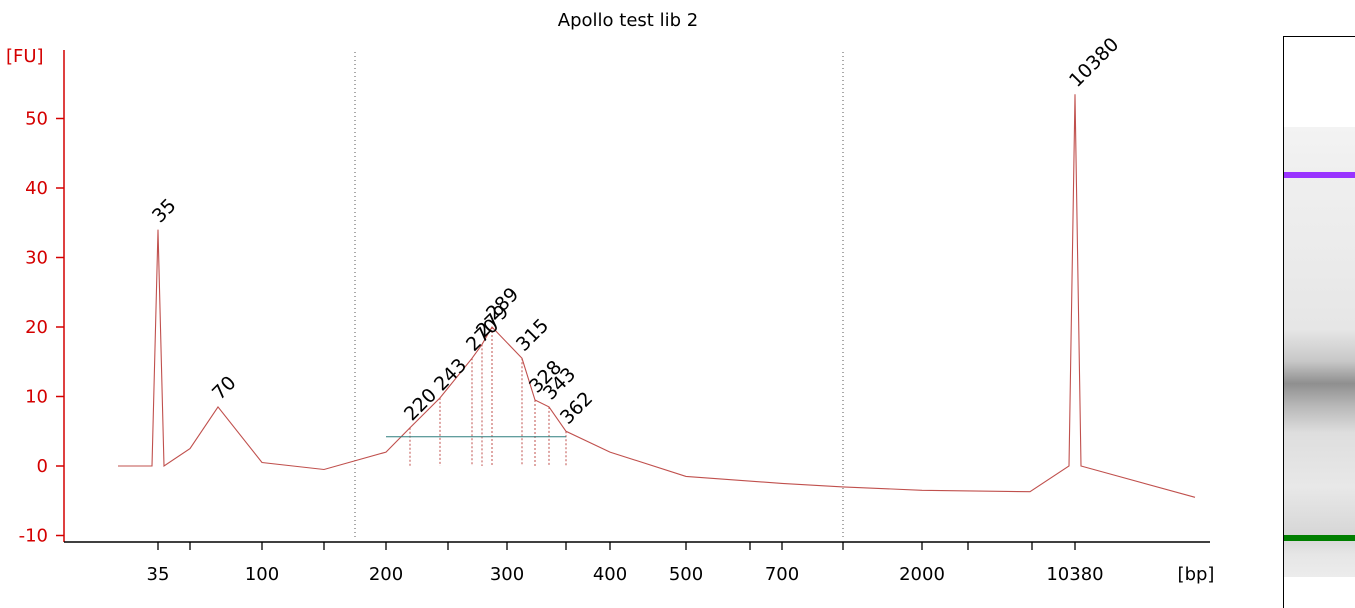  What do you see at coordinates (36, 119) in the screenshot?
I see `y-tick-label: 50` at bounding box center [36, 119].